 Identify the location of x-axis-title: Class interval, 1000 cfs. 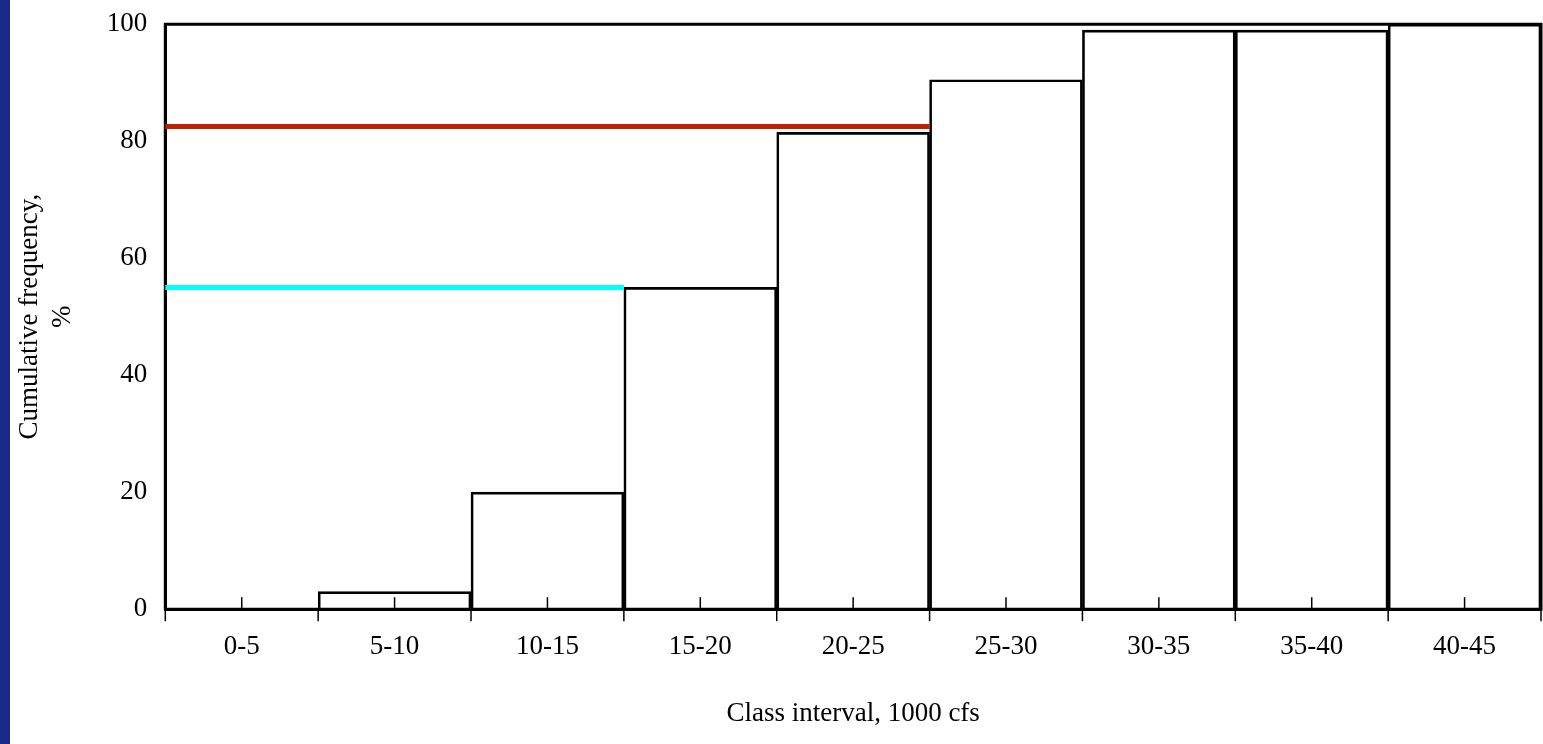
(853, 711).